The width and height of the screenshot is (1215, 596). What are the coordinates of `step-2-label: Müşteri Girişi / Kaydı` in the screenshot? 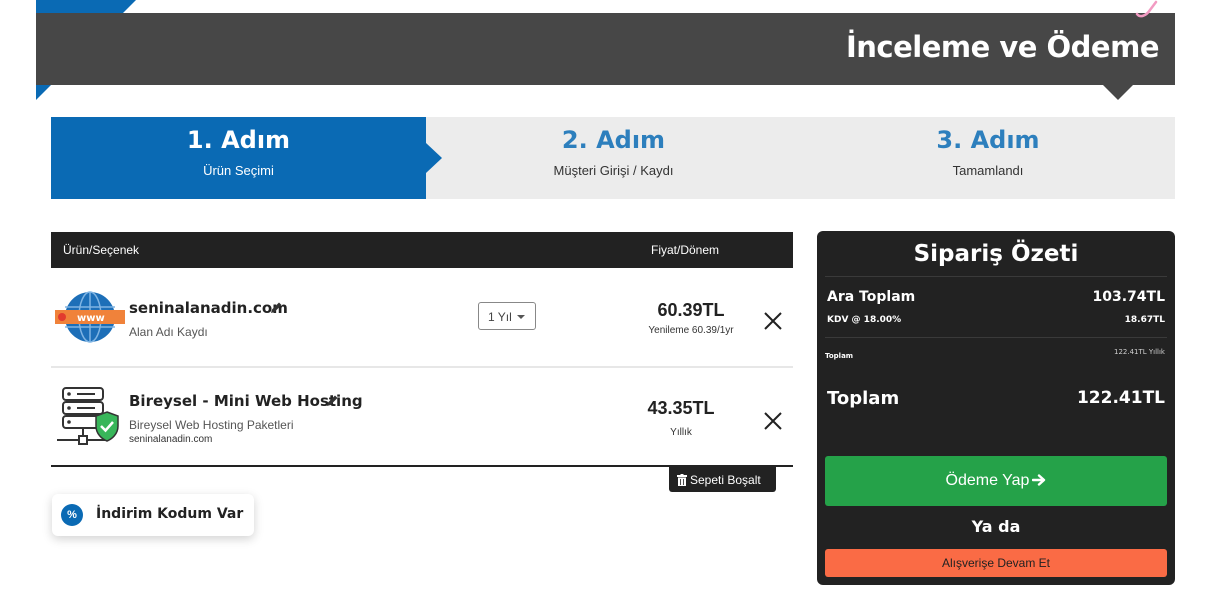 It's located at (613, 170).